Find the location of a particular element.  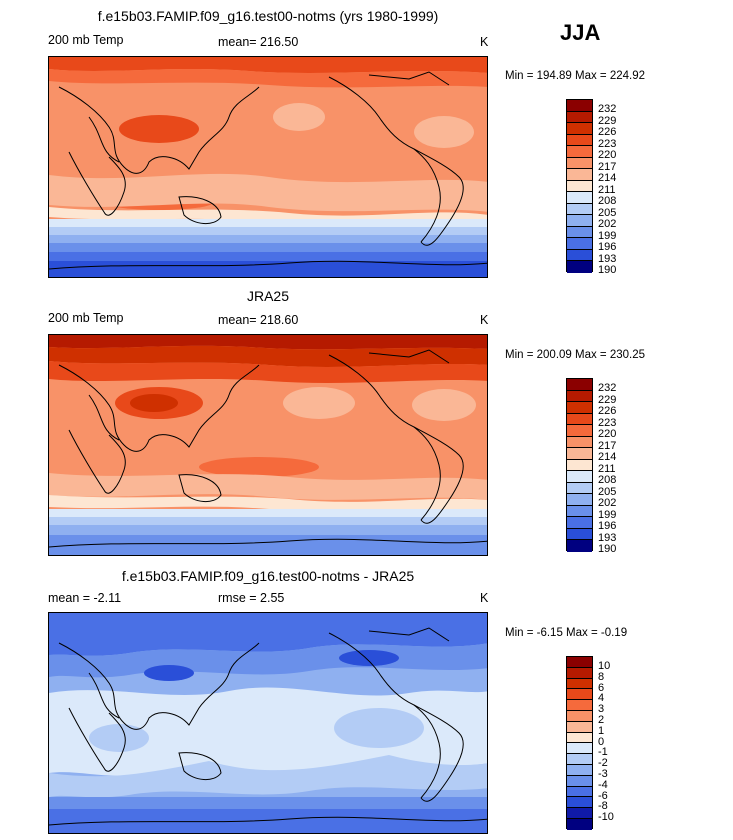

panel2-unit: K is located at coordinates (484, 320).